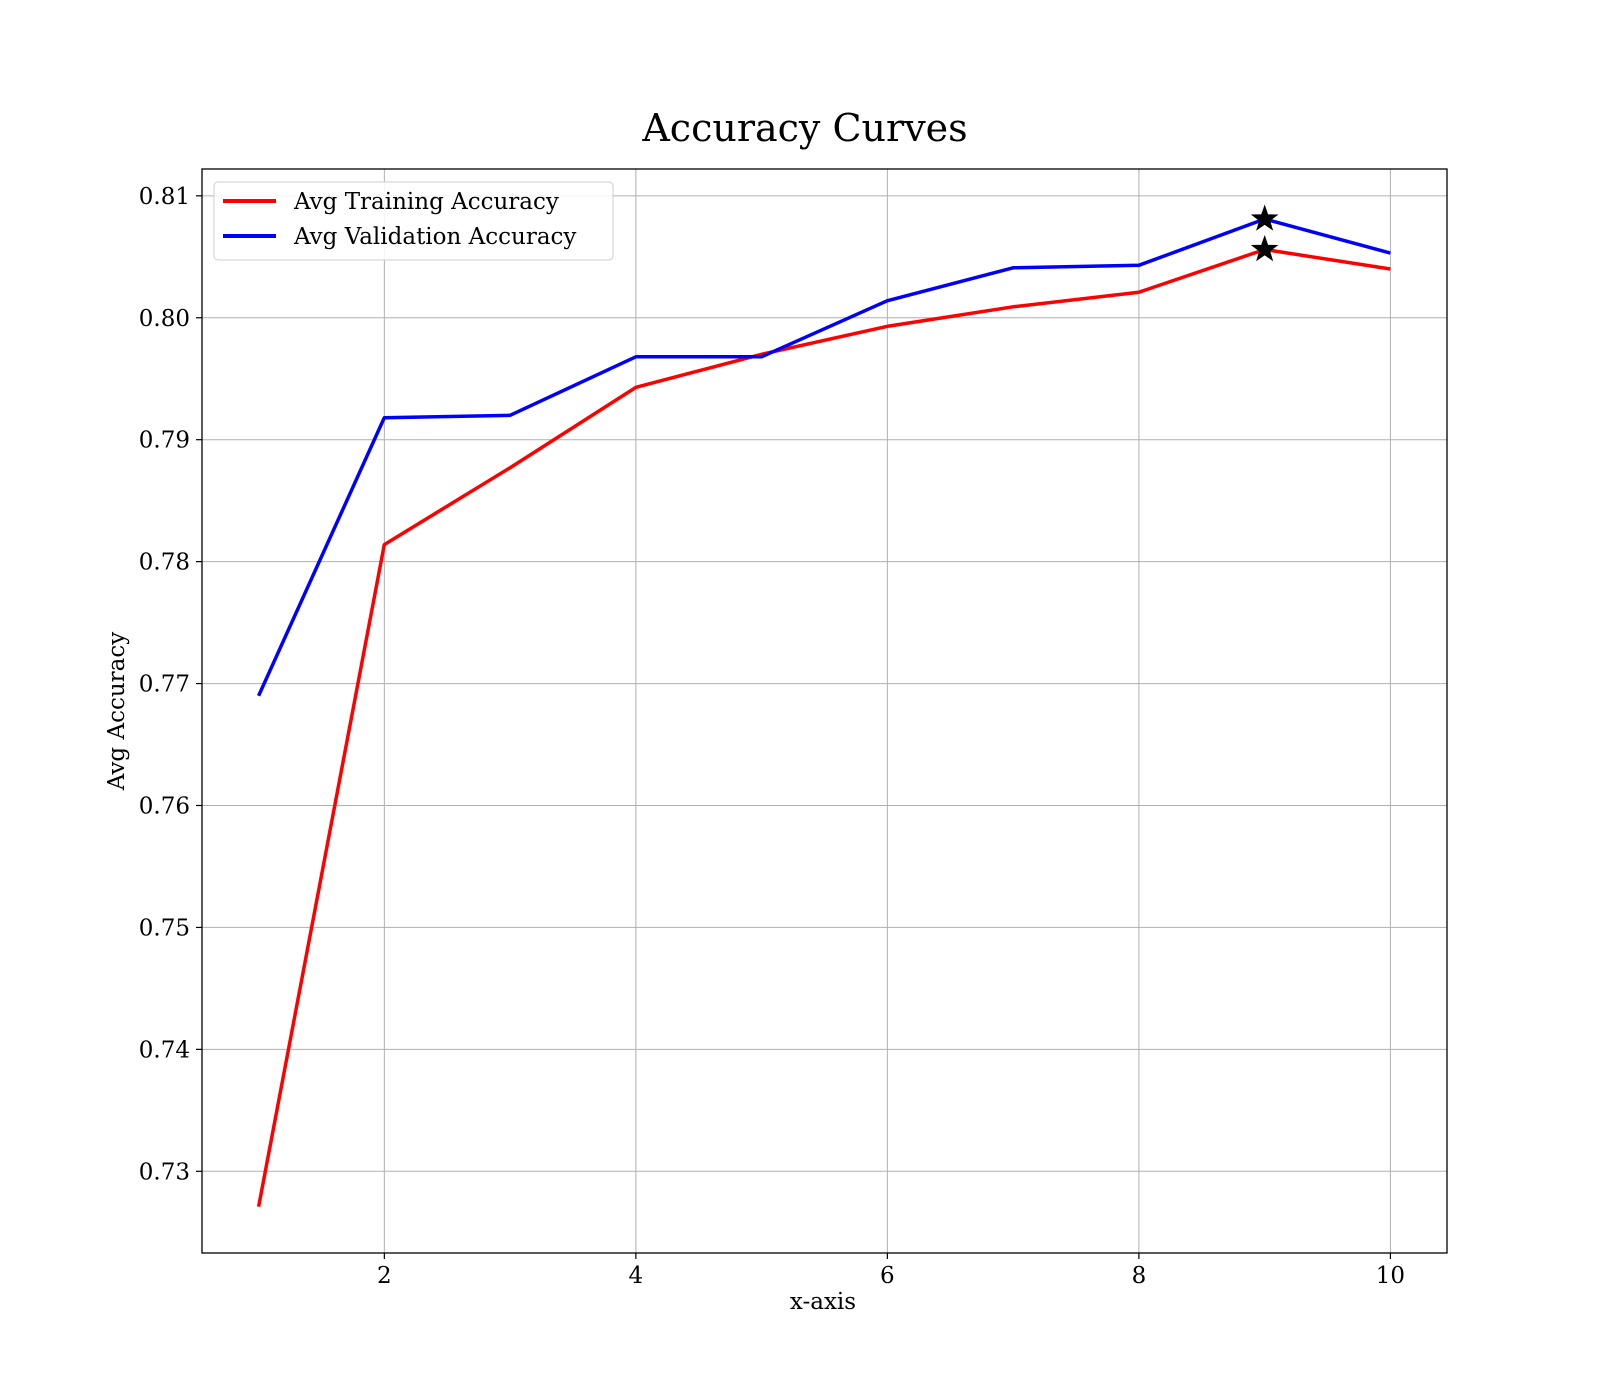 This screenshot has height=1400, width=1600. What do you see at coordinates (426, 202) in the screenshot?
I see `legend-label-training: Avg Training Accuracy` at bounding box center [426, 202].